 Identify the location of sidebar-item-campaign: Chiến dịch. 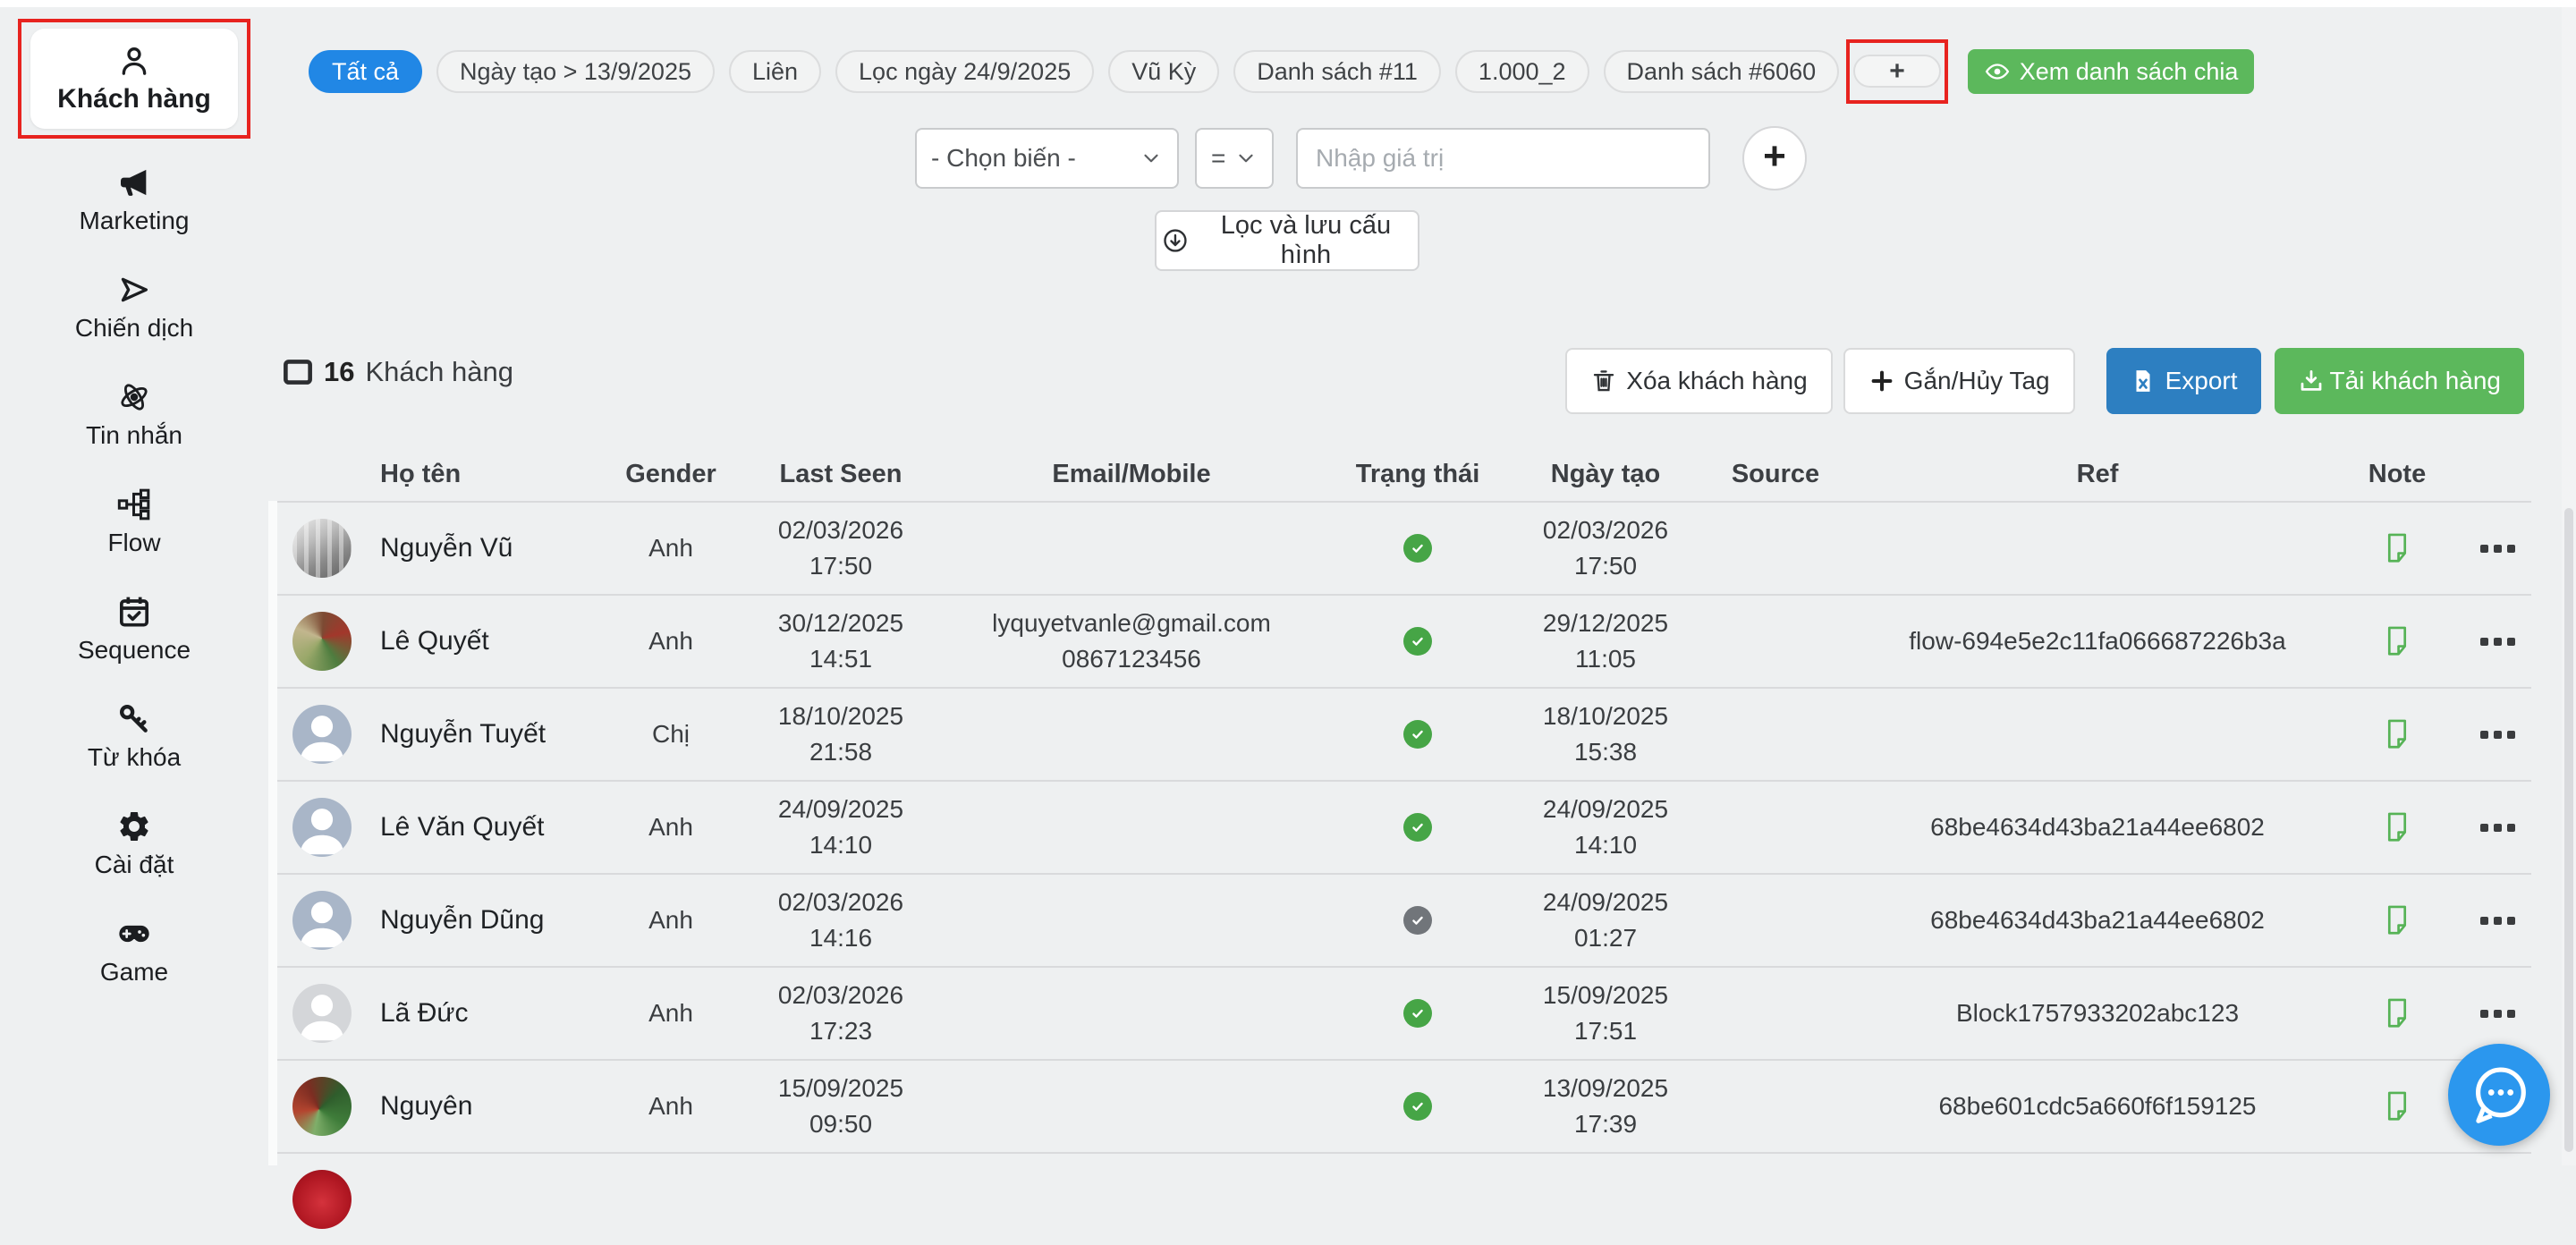
(134, 307).